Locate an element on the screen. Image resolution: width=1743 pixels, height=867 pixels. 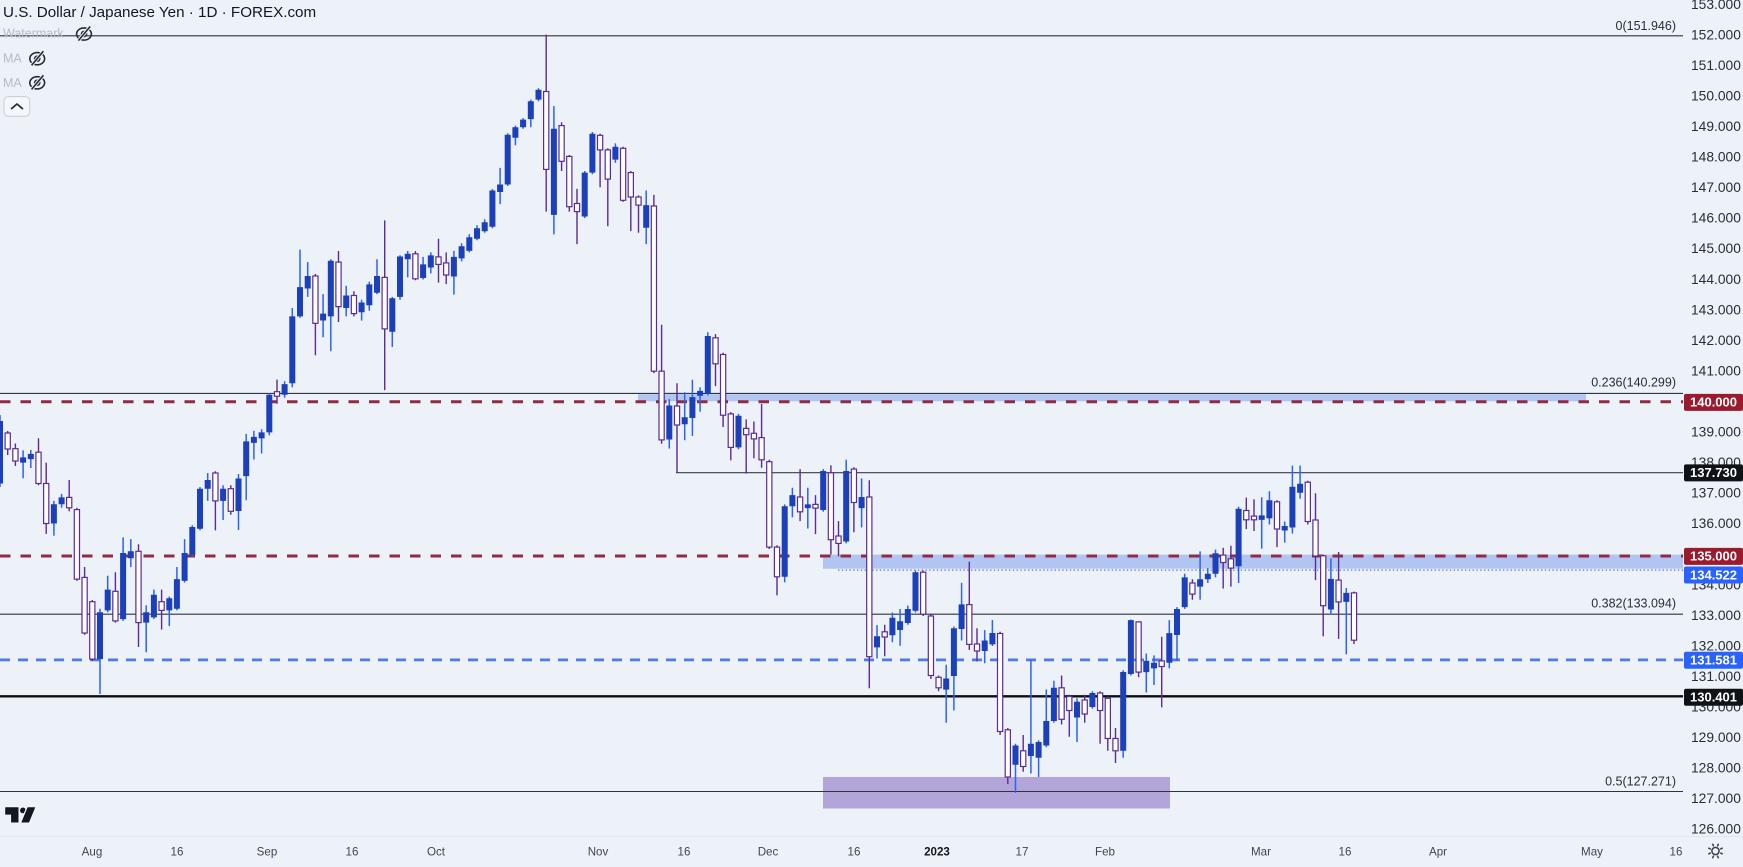
svg-text: 147.000 is located at coordinates (1716, 187).